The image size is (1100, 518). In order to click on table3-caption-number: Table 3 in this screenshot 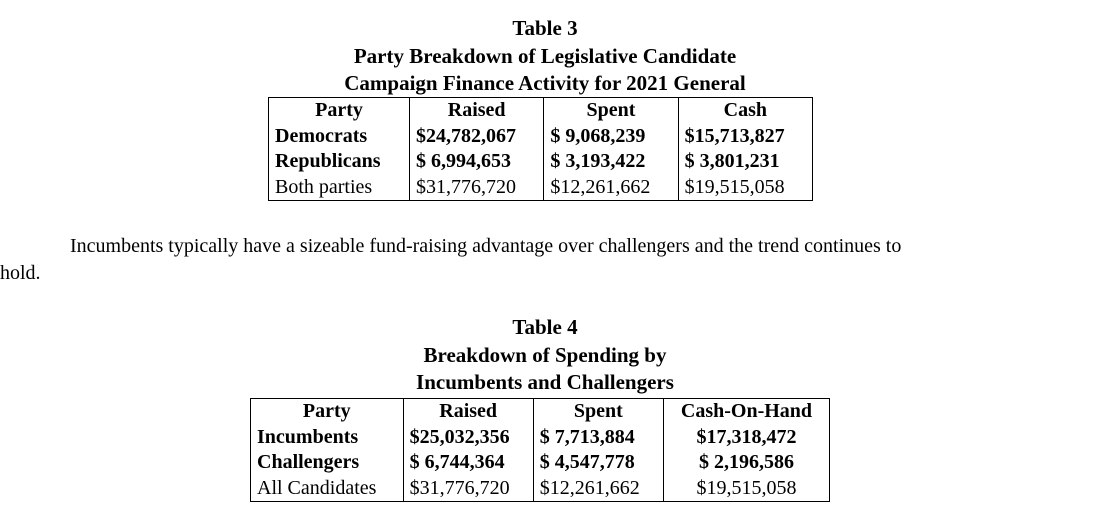, I will do `click(545, 28)`.